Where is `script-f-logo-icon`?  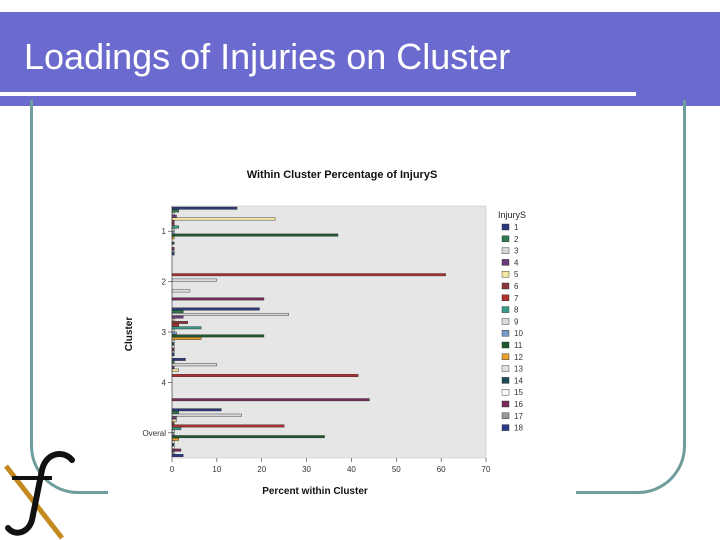
script-f-logo-icon is located at coordinates (39, 495).